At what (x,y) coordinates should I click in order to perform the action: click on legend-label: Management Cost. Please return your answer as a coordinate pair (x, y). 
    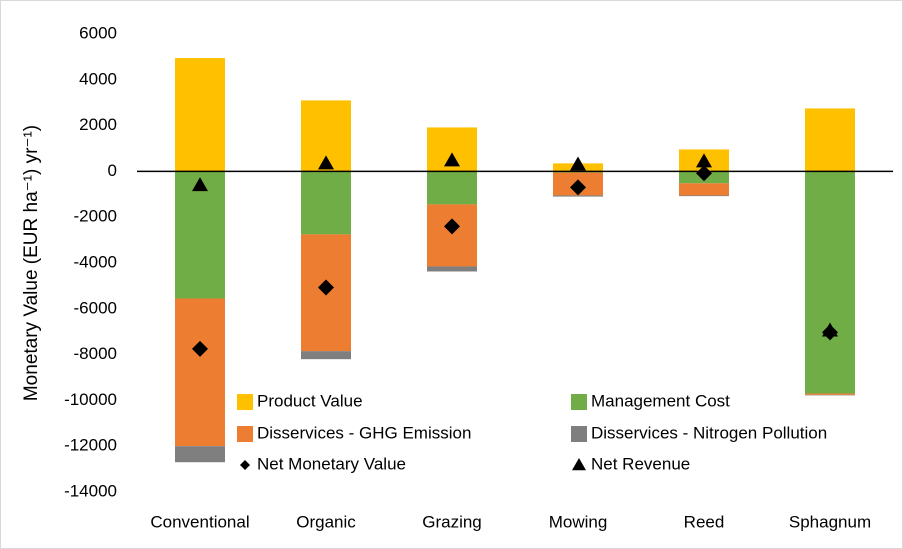
    Looking at the image, I should click on (660, 400).